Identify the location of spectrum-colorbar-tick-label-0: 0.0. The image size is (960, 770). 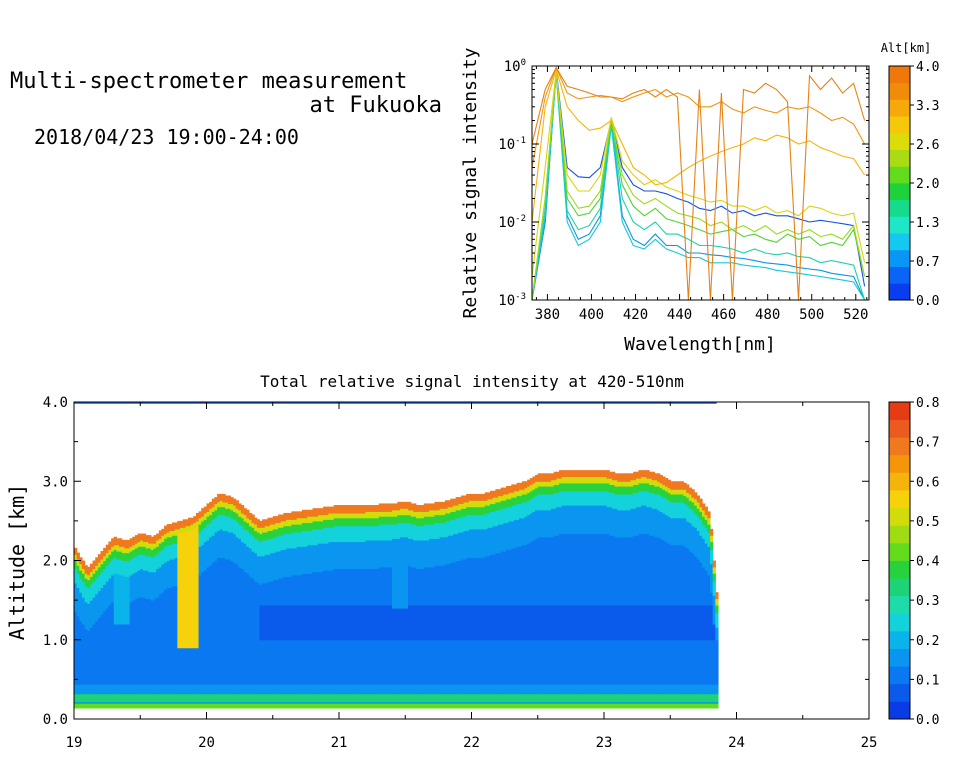
(927, 301).